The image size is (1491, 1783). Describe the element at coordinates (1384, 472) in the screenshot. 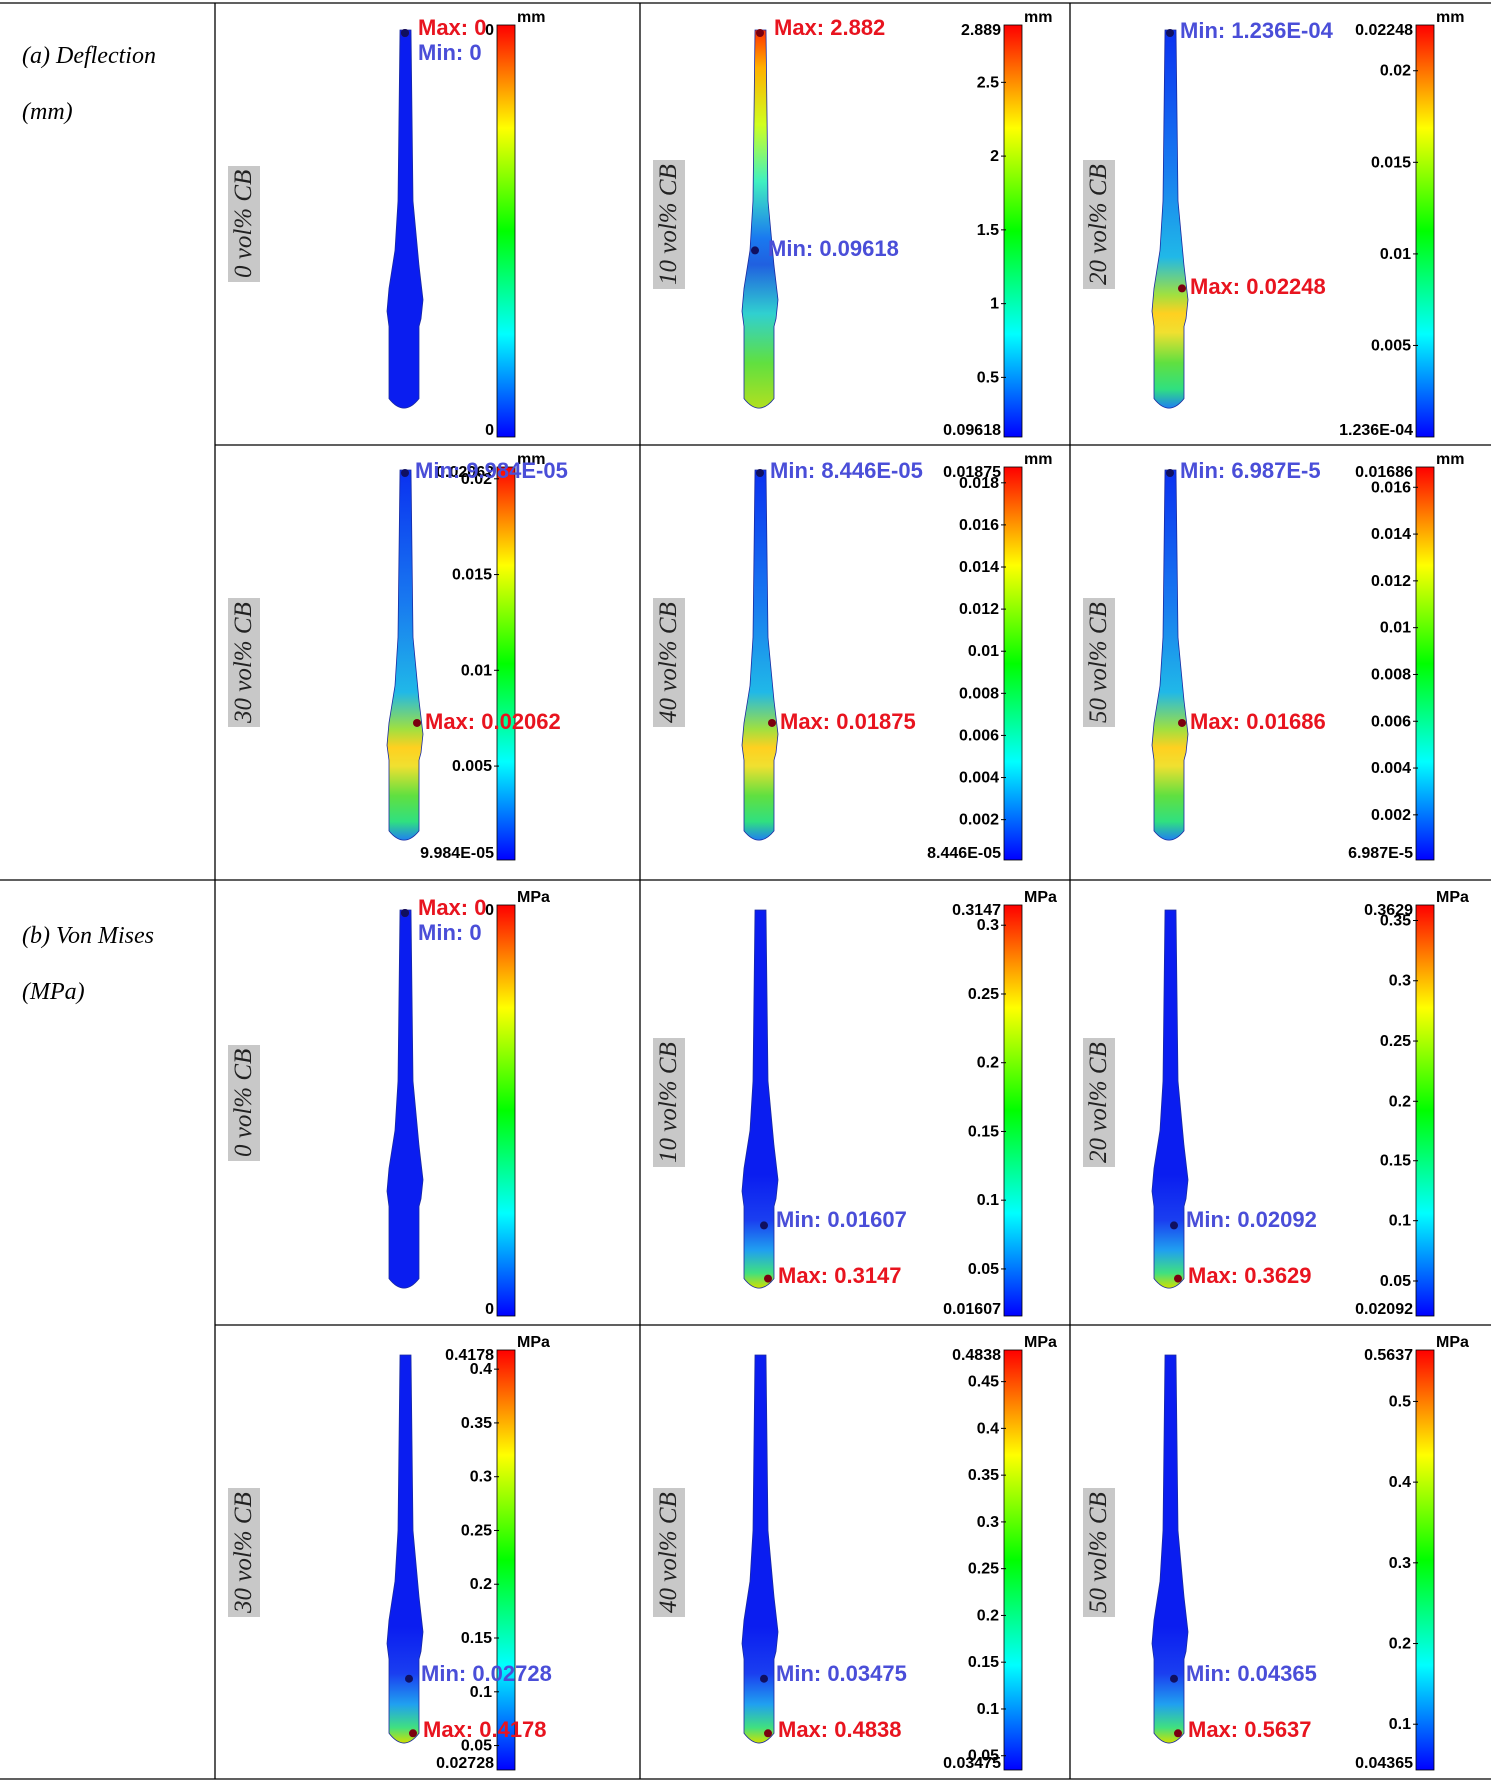

I see `colorbar-max-label: 0.01686` at that location.